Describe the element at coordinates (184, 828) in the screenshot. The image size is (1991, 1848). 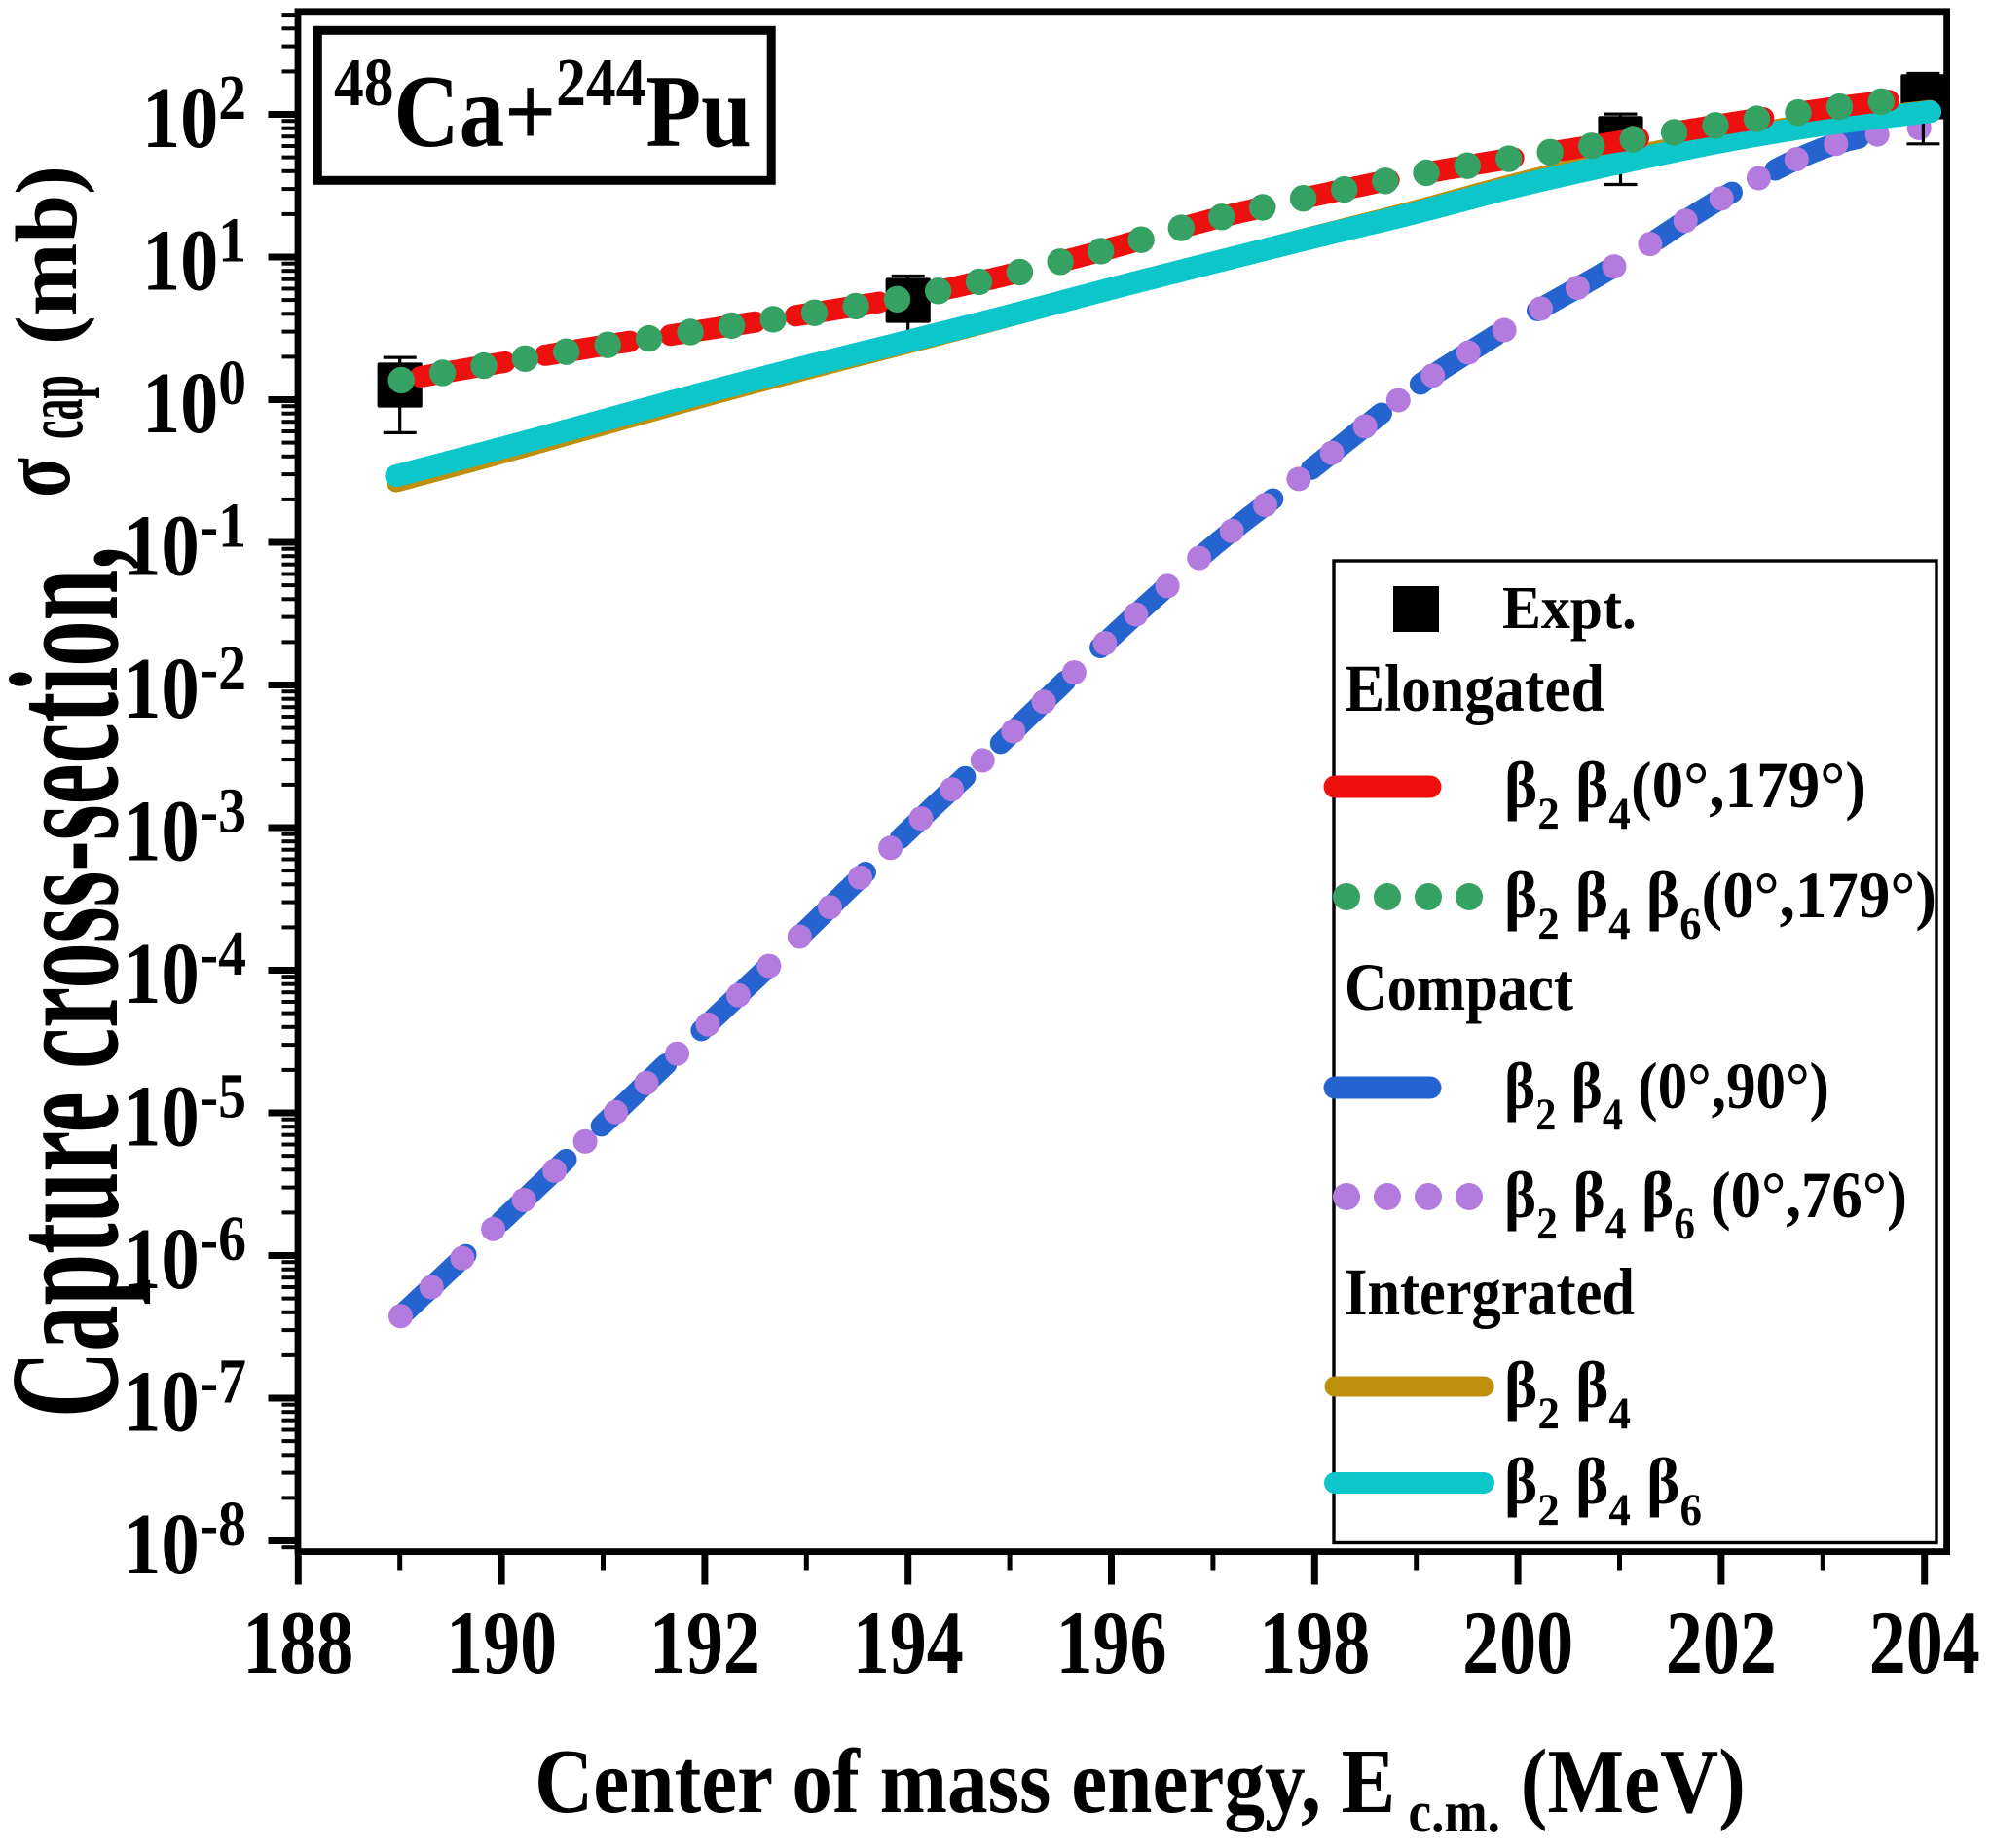
I see `svg-text: 10-3` at that location.